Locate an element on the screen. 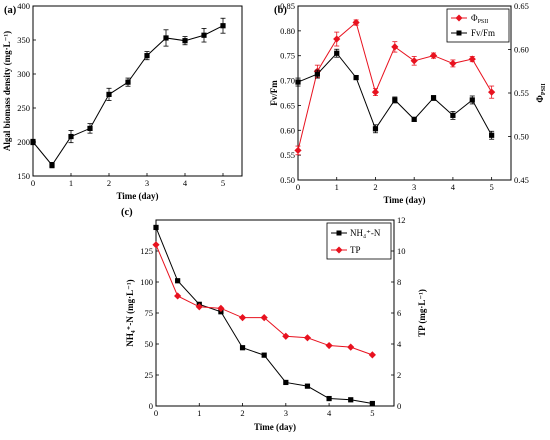 This screenshot has width=550, height=440. legend-phipsii-marker is located at coordinates (459, 18).